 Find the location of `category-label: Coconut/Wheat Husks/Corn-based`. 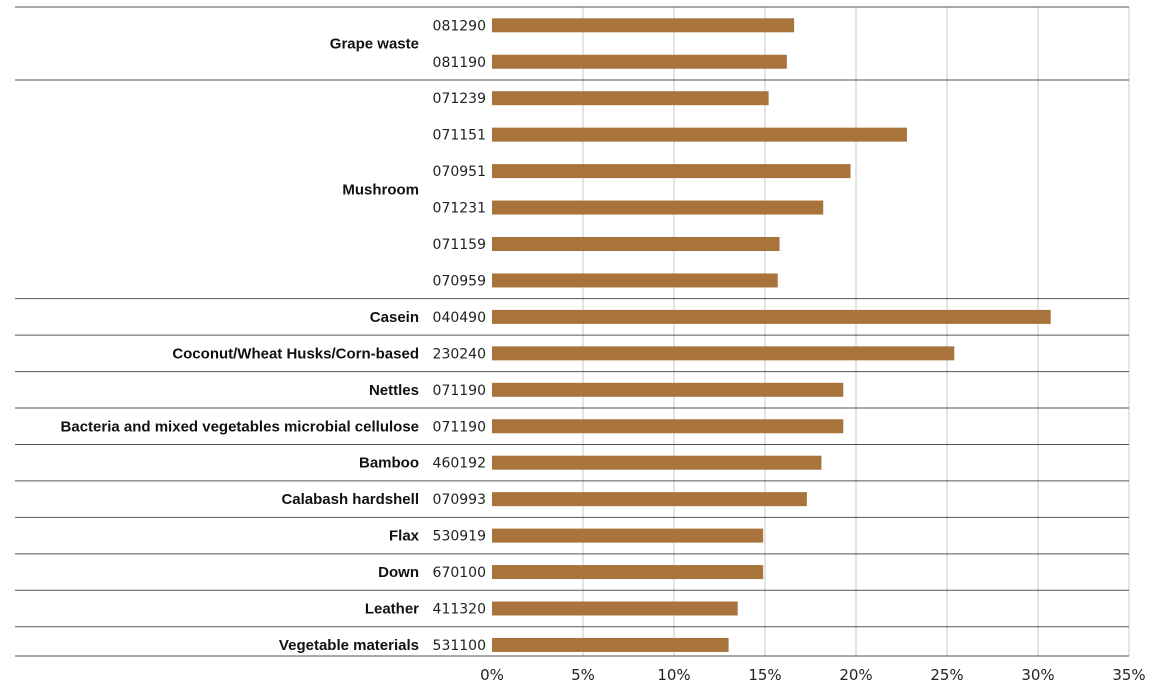

category-label: Coconut/Wheat Husks/Corn-based is located at coordinates (295, 353).